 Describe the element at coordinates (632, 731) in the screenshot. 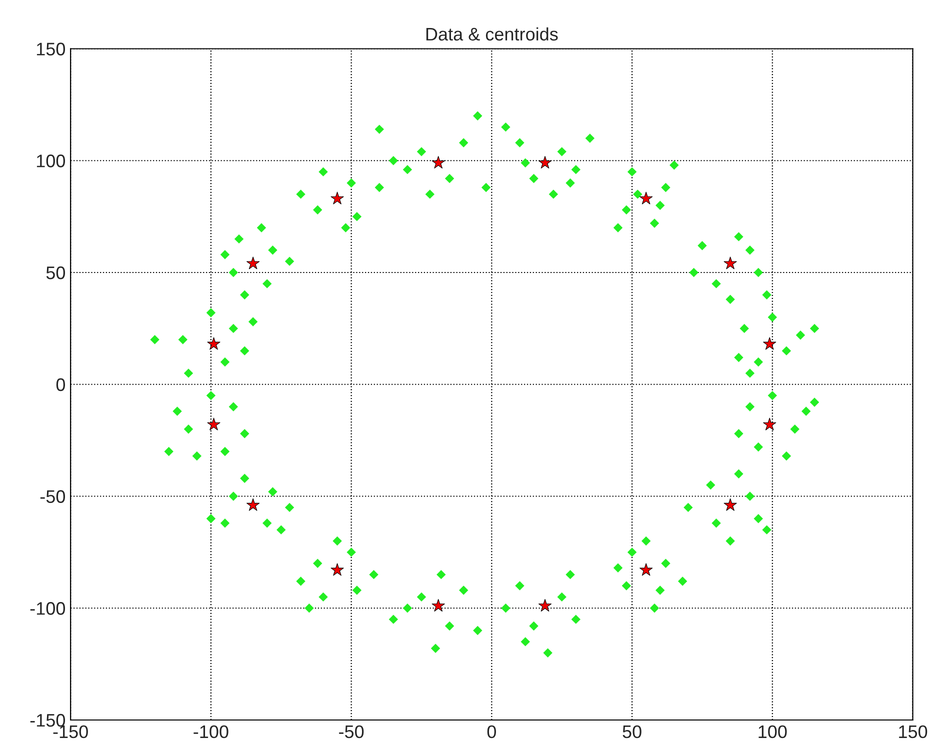

I see `x-tick-label: 50` at that location.